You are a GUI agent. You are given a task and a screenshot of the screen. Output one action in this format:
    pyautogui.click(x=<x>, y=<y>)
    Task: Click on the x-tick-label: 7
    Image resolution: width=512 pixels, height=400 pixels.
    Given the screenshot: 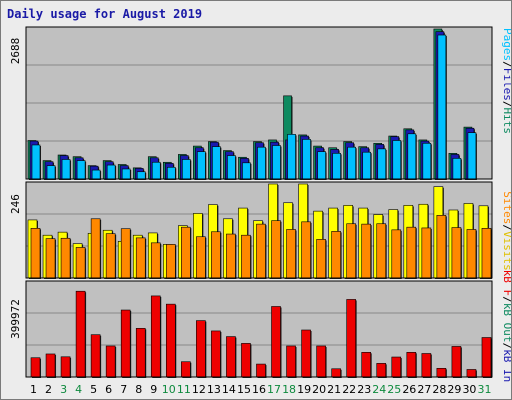 What is the action you would take?
    pyautogui.click(x=123, y=389)
    